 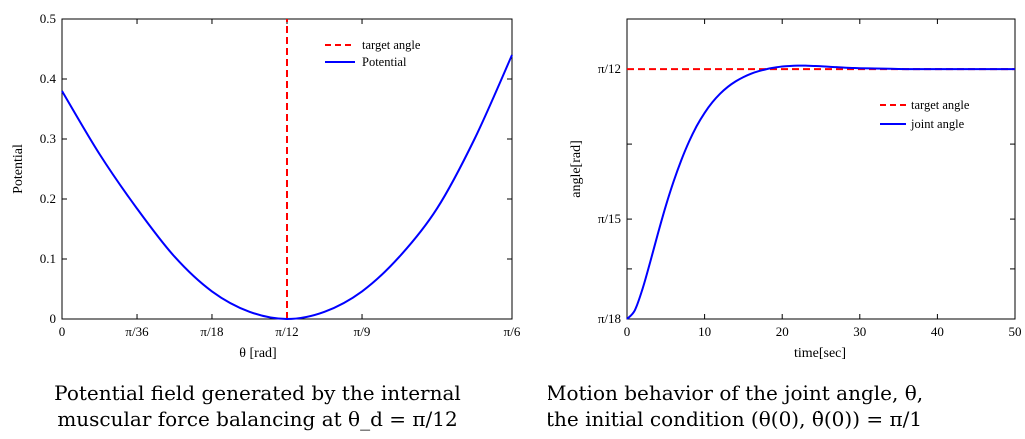 I want to click on left-x-tick-label: π/9, so click(x=362, y=331).